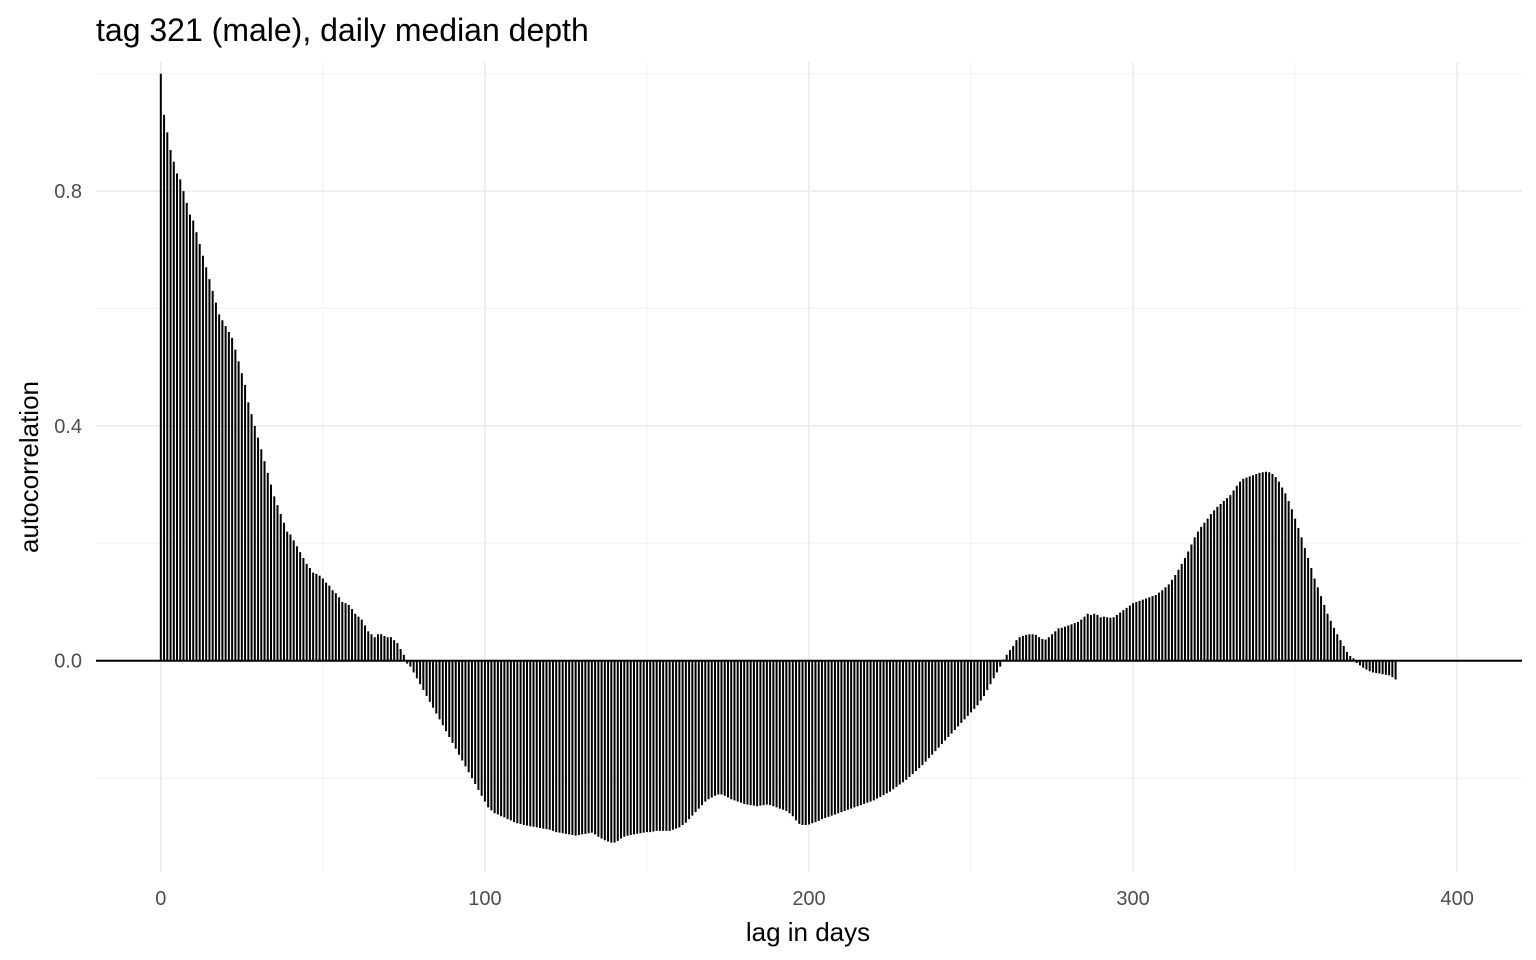 The image size is (1536, 960). I want to click on y-tick-label: 0.0, so click(68, 662).